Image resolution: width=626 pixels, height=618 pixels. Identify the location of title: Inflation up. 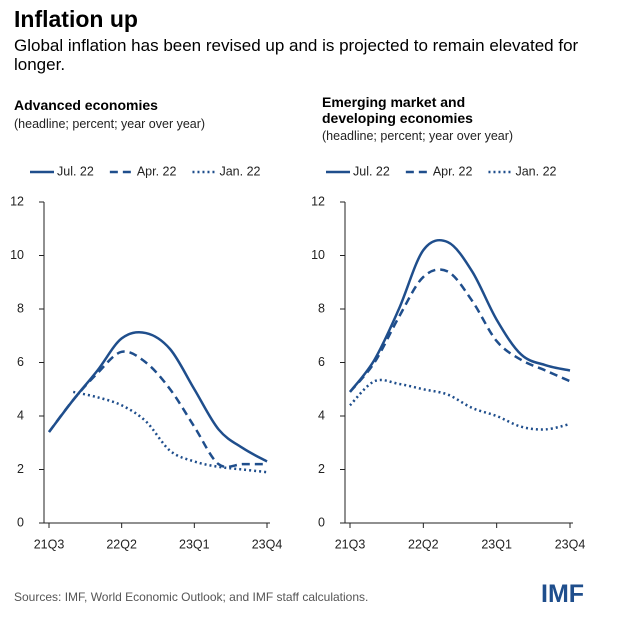
(76, 19).